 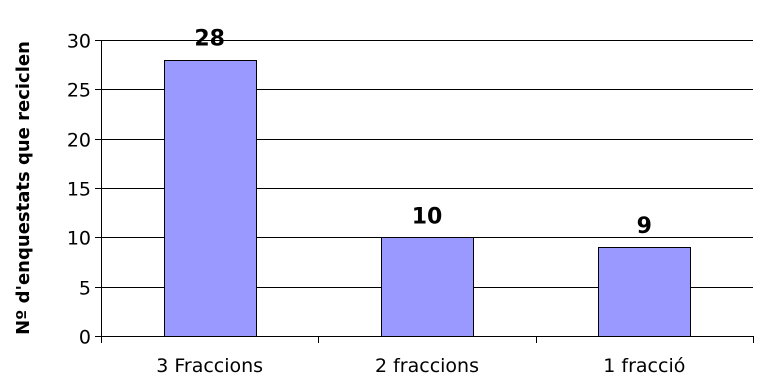 What do you see at coordinates (98, 188) in the screenshot?
I see `y-tick-marks` at bounding box center [98, 188].